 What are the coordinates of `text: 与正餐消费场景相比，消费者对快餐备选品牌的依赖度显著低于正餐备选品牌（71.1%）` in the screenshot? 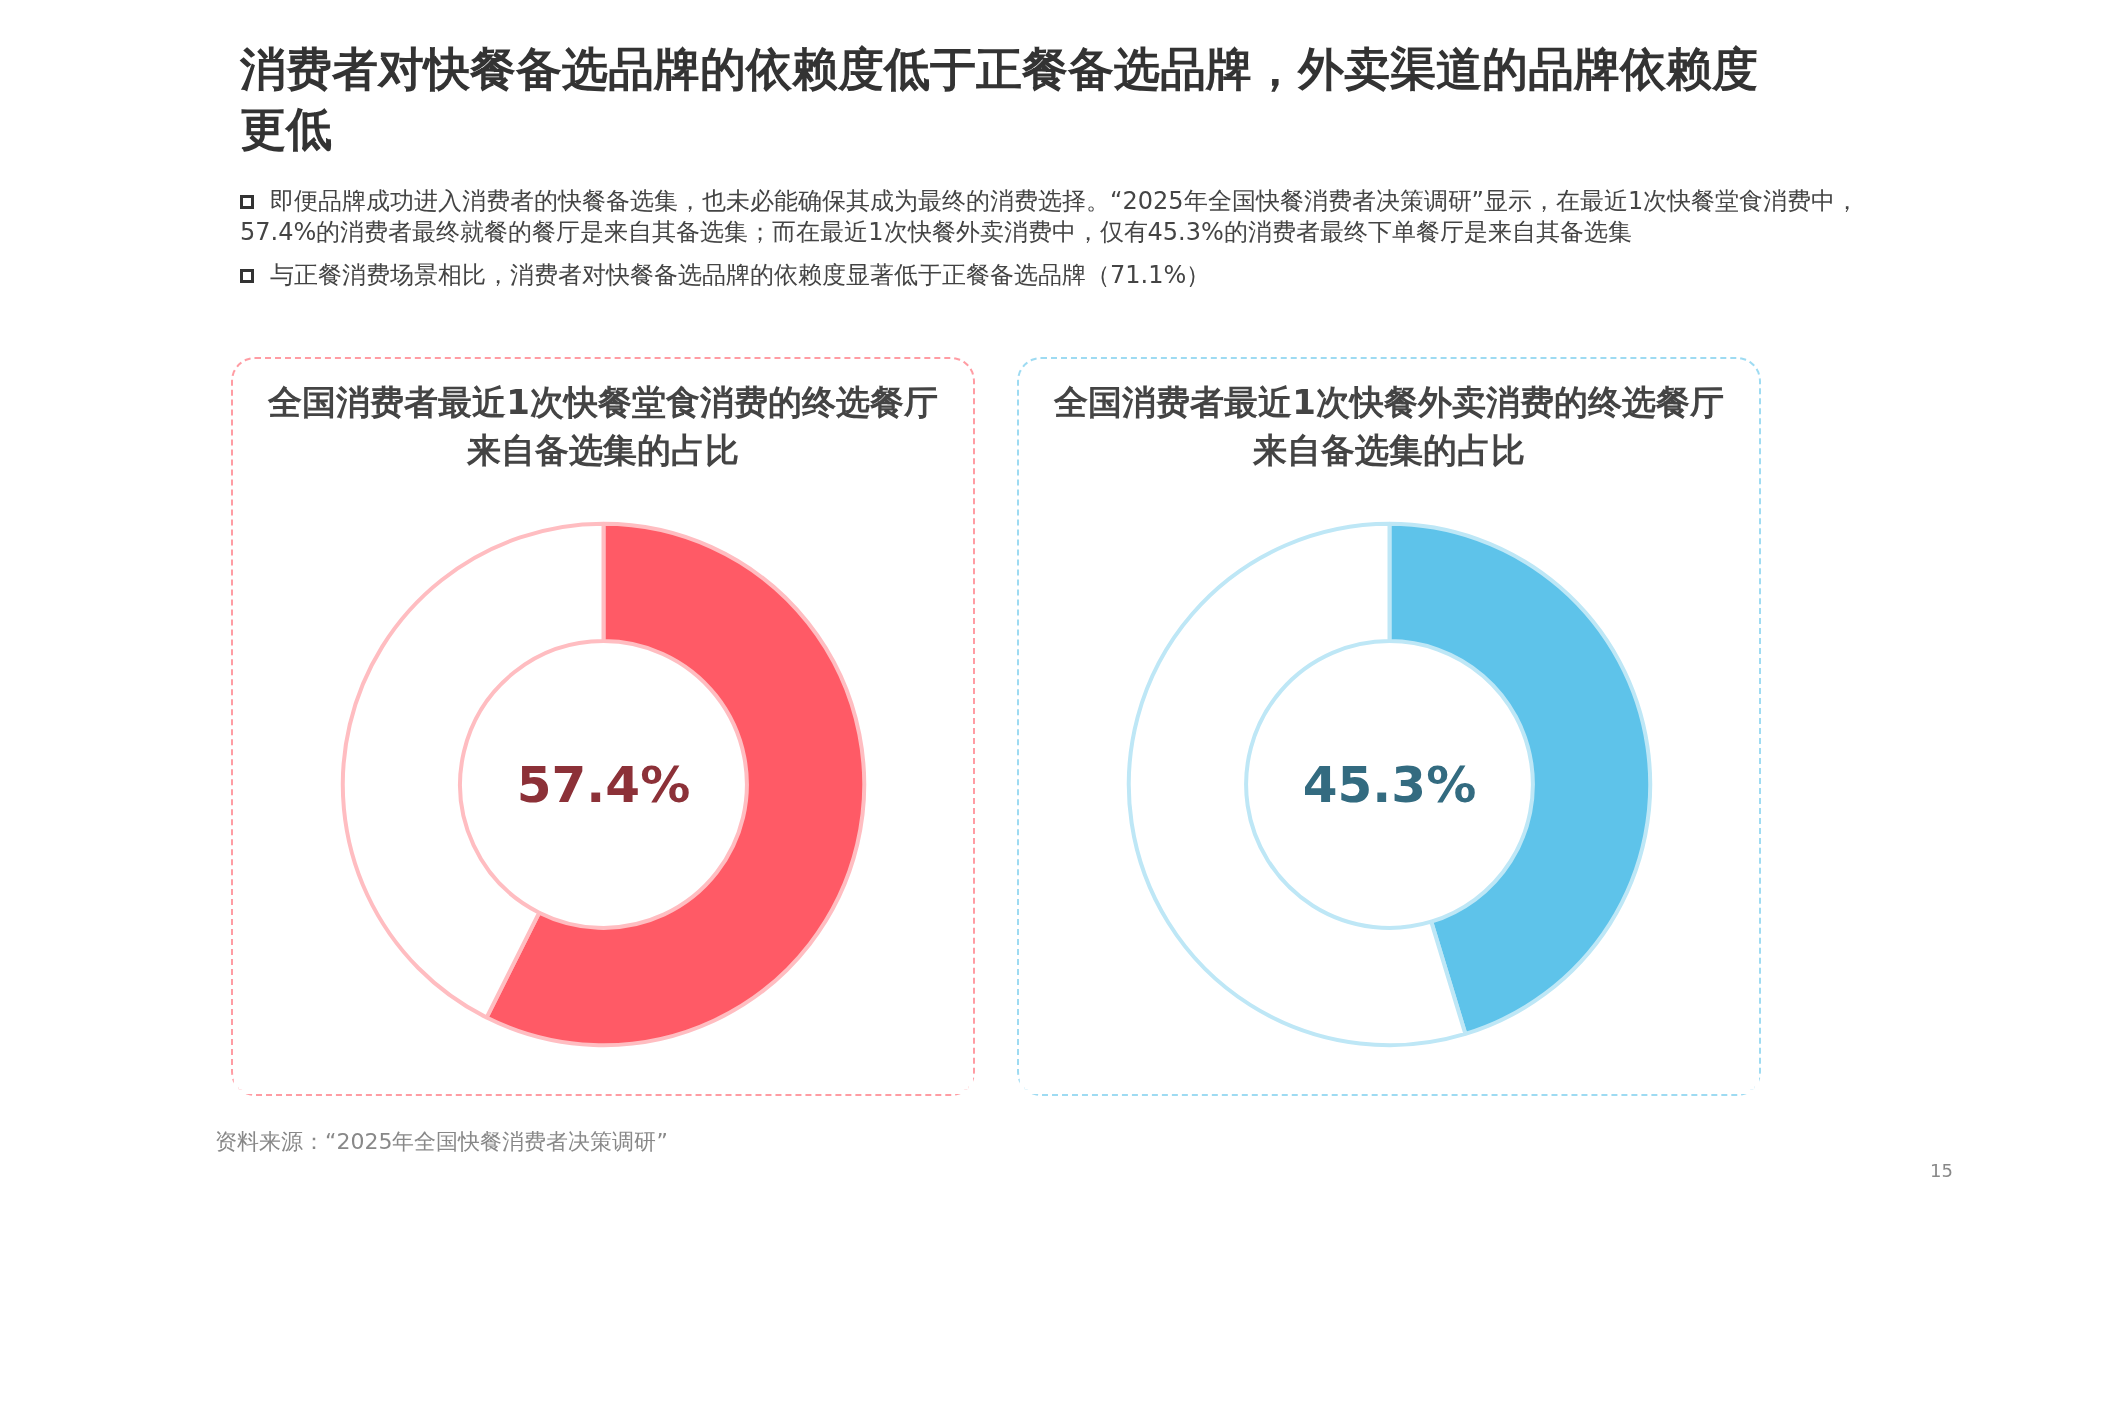 It's located at (740, 275).